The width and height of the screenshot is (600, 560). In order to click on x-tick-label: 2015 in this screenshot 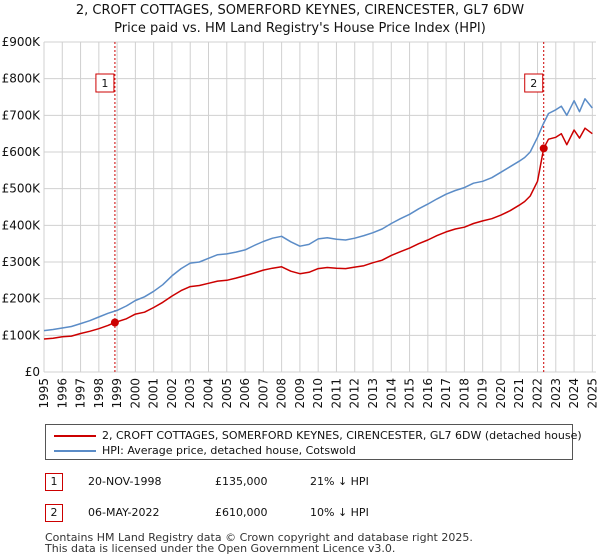, I will do `click(410, 393)`.